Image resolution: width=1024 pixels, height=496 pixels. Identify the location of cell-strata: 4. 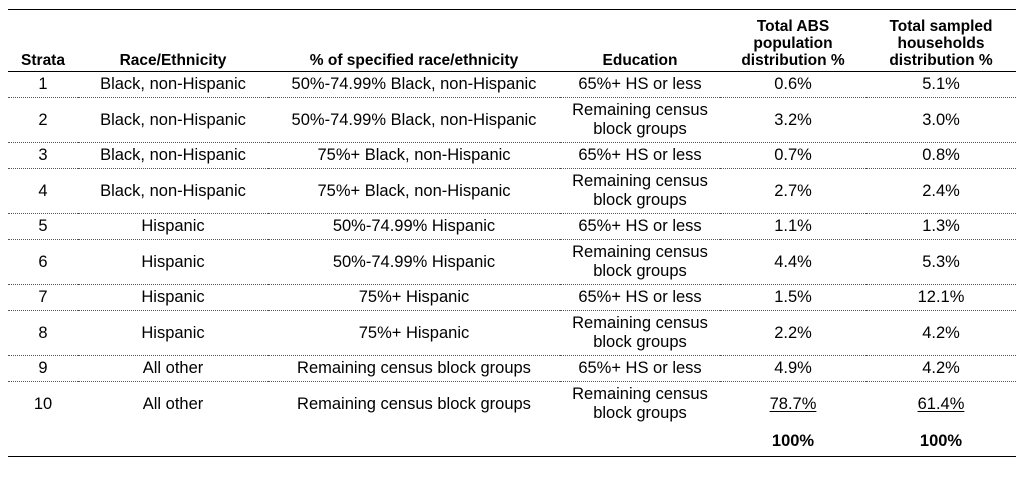
(43, 190).